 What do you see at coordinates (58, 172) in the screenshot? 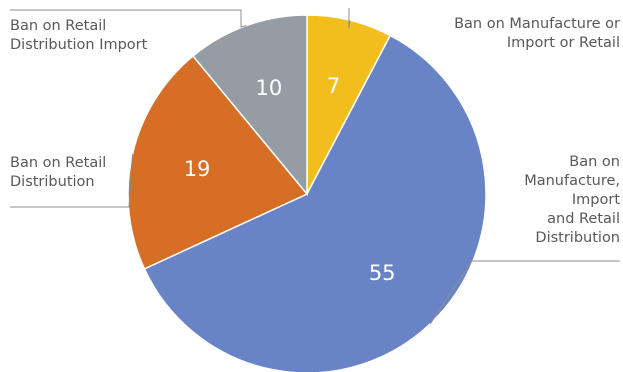
I see `category-label-retail-distribution: Ban on Retail Distribution` at bounding box center [58, 172].